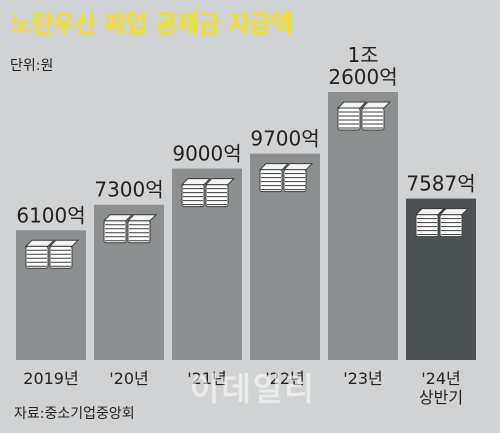 This screenshot has width=500, height=433. What do you see at coordinates (440, 184) in the screenshot?
I see `value-label-5: 7587억` at bounding box center [440, 184].